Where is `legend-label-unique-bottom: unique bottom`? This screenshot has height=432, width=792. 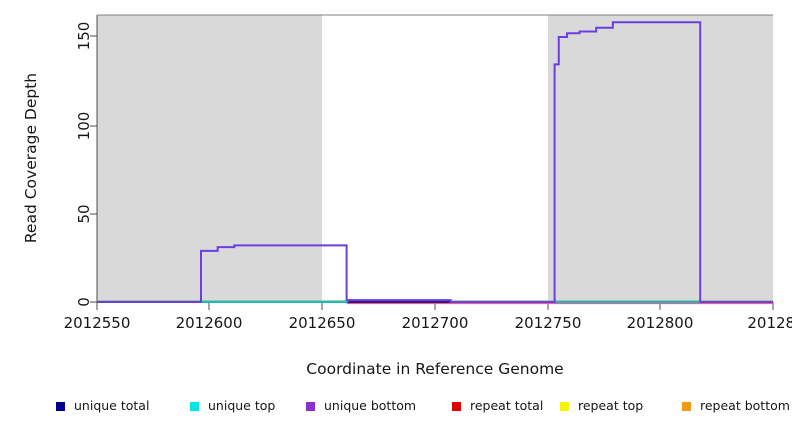 legend-label-unique-bottom: unique bottom is located at coordinates (370, 405).